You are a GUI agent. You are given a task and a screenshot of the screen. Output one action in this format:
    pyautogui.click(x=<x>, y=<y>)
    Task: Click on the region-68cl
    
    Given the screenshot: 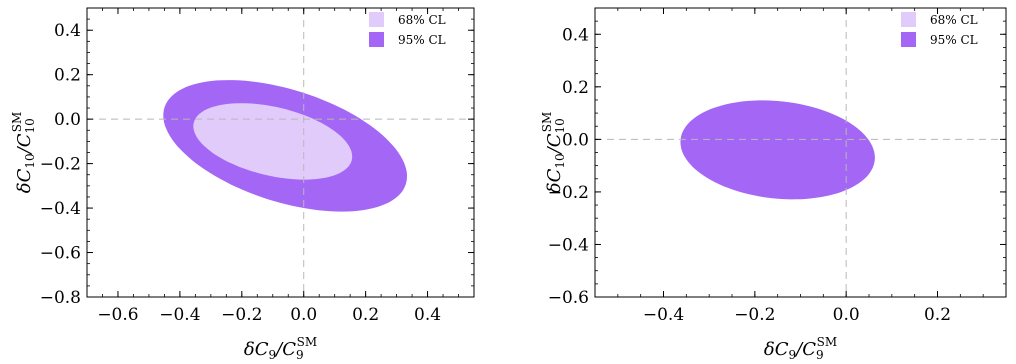 What is the action you would take?
    pyautogui.click(x=273, y=141)
    